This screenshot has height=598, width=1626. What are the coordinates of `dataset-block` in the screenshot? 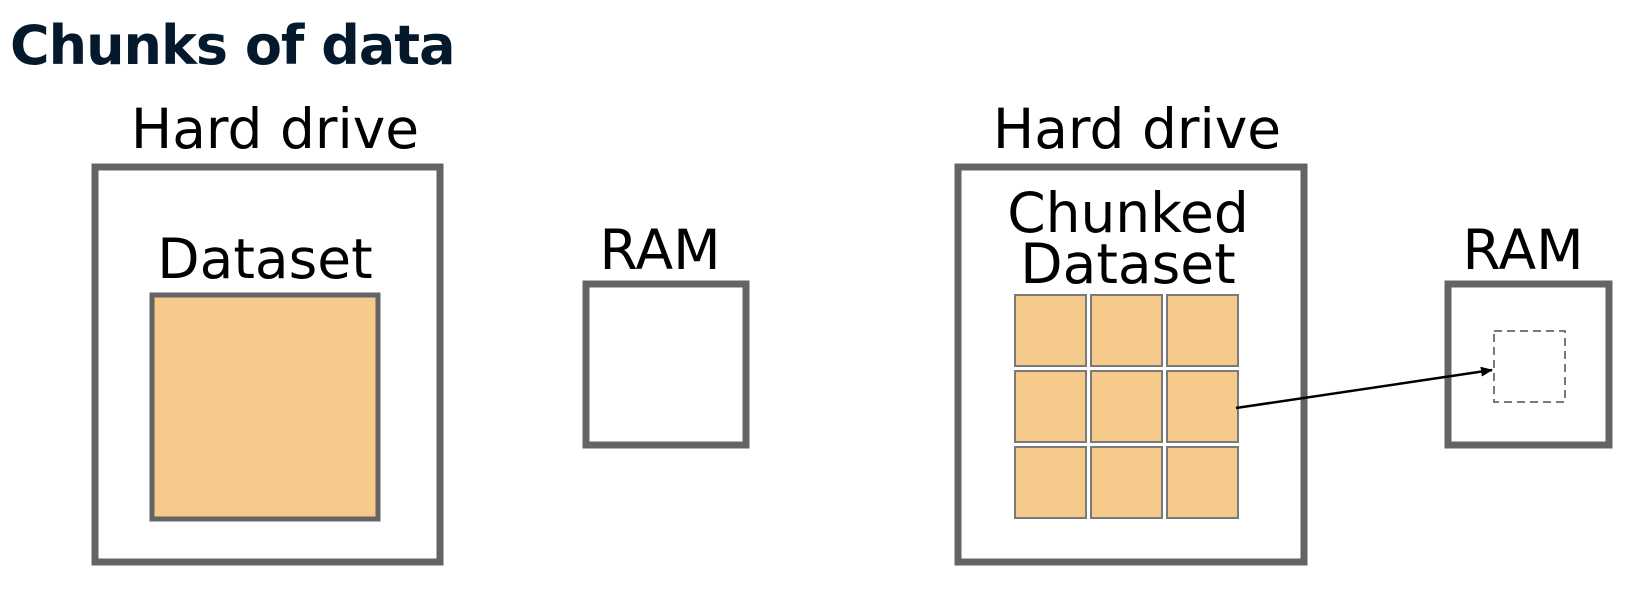 It's located at (265, 407).